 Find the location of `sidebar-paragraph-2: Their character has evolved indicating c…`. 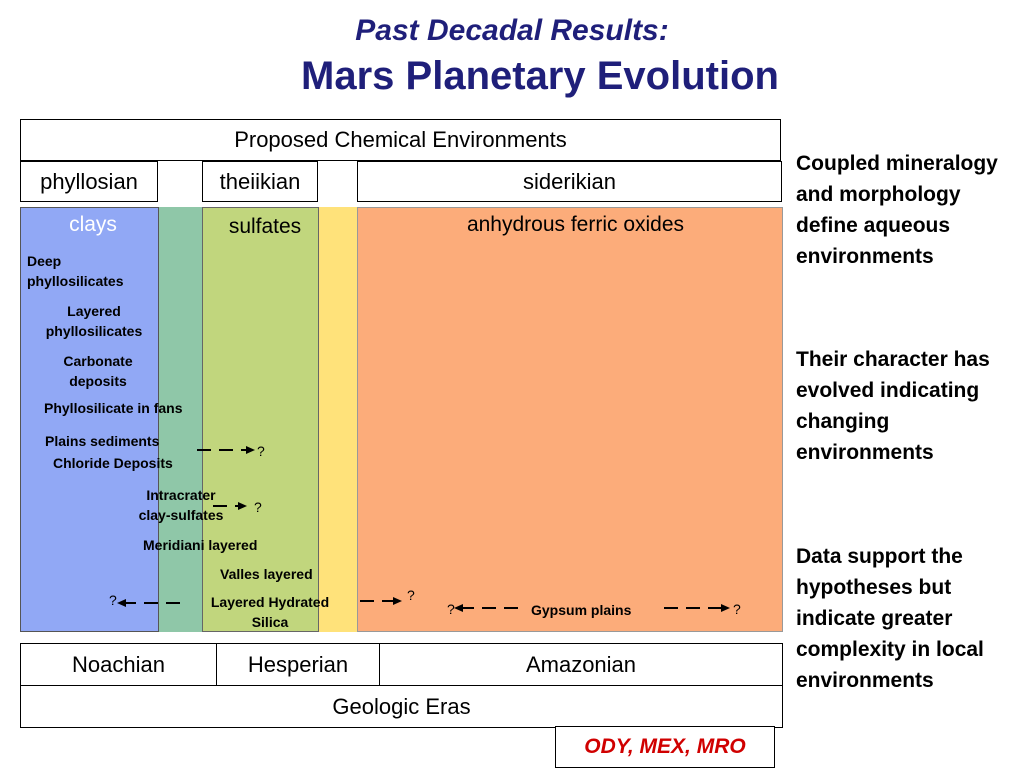

sidebar-paragraph-2: Their character has evolved indicating c… is located at coordinates (893, 406).